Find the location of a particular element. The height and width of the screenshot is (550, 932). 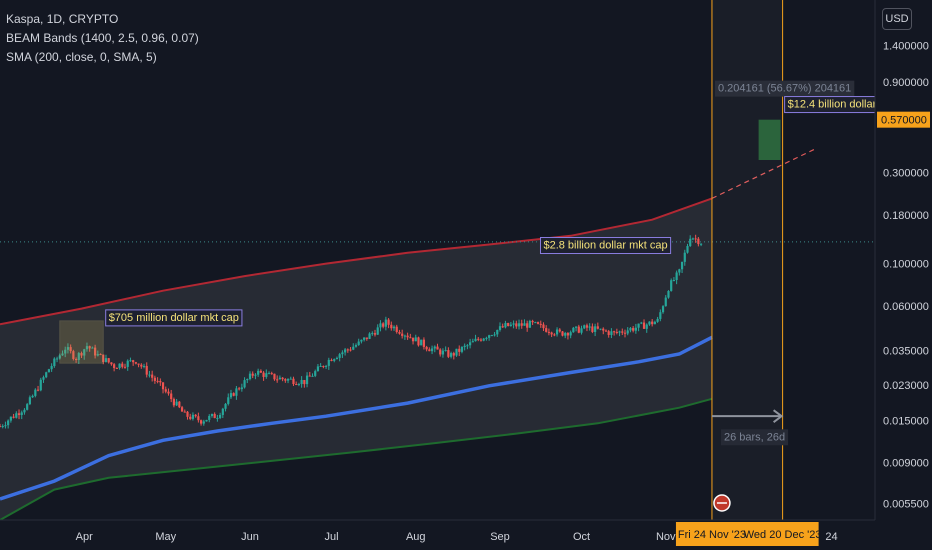

measure-label: 0.204161 (56.67%) 204161 is located at coordinates (784, 89).